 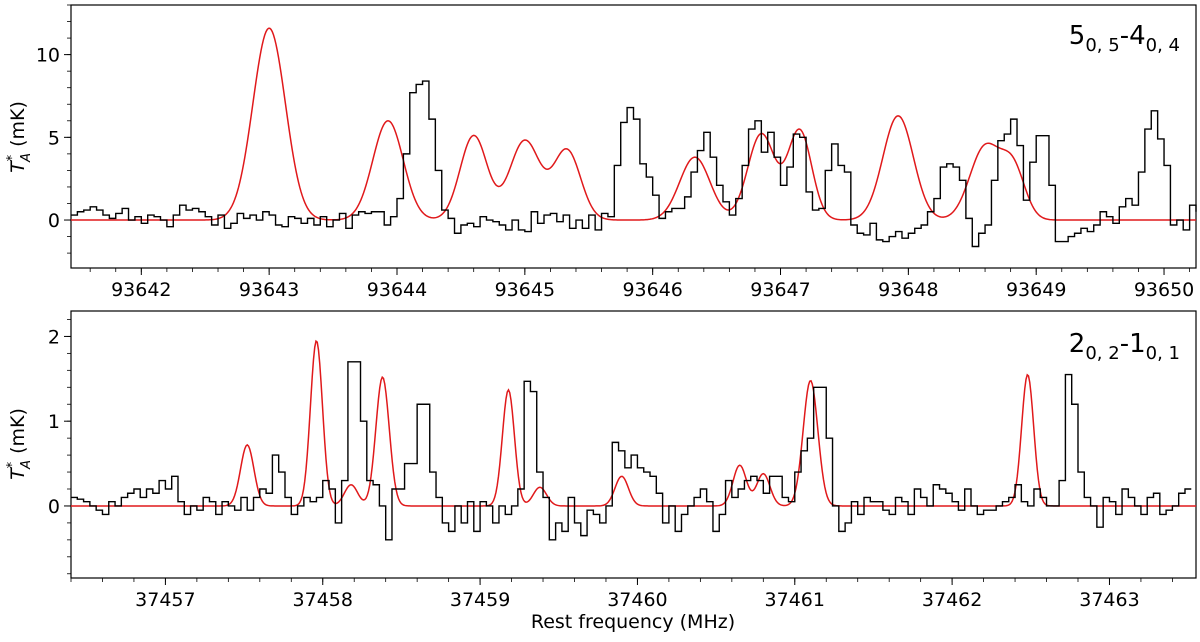 What do you see at coordinates (48, 56) in the screenshot?
I see `top-y-tick-label: 10` at bounding box center [48, 56].